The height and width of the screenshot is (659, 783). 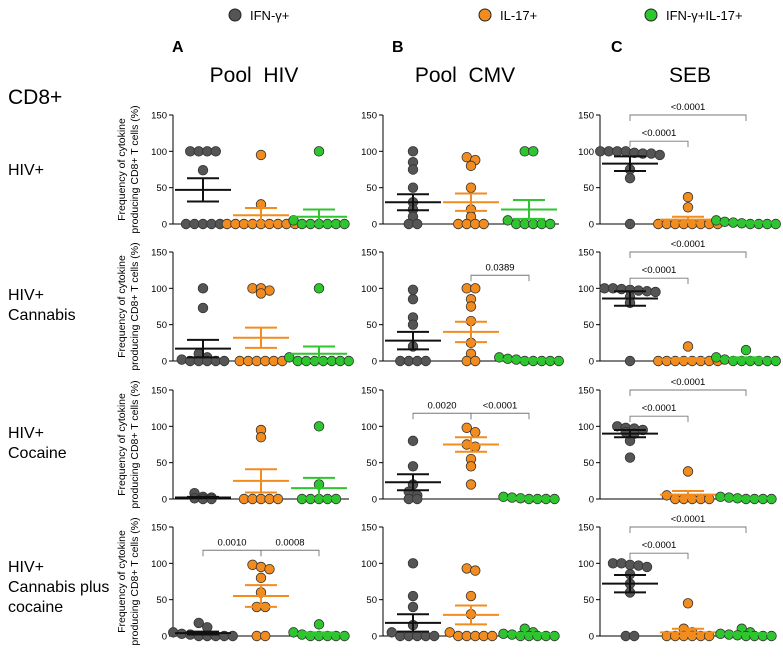 I want to click on row-label: Cocaine, so click(x=37, y=453).